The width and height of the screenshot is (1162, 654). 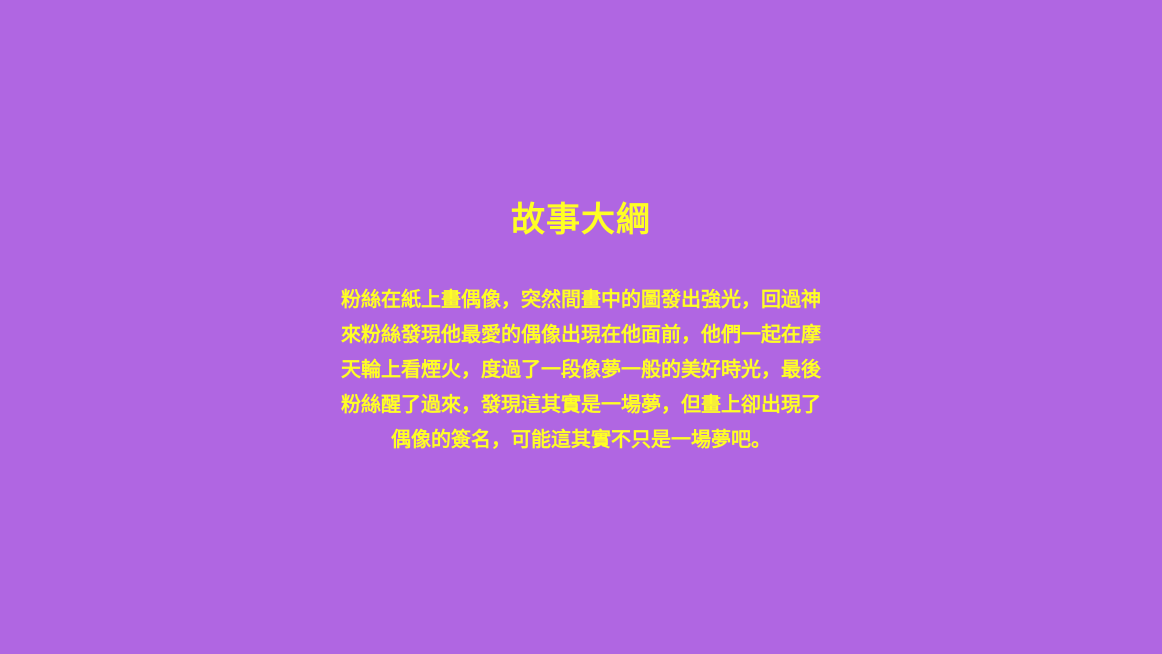 I want to click on summary-line: 粉絲在紙上畫偶像，突然間畫中的圖發出強光，回過神, so click(x=581, y=299).